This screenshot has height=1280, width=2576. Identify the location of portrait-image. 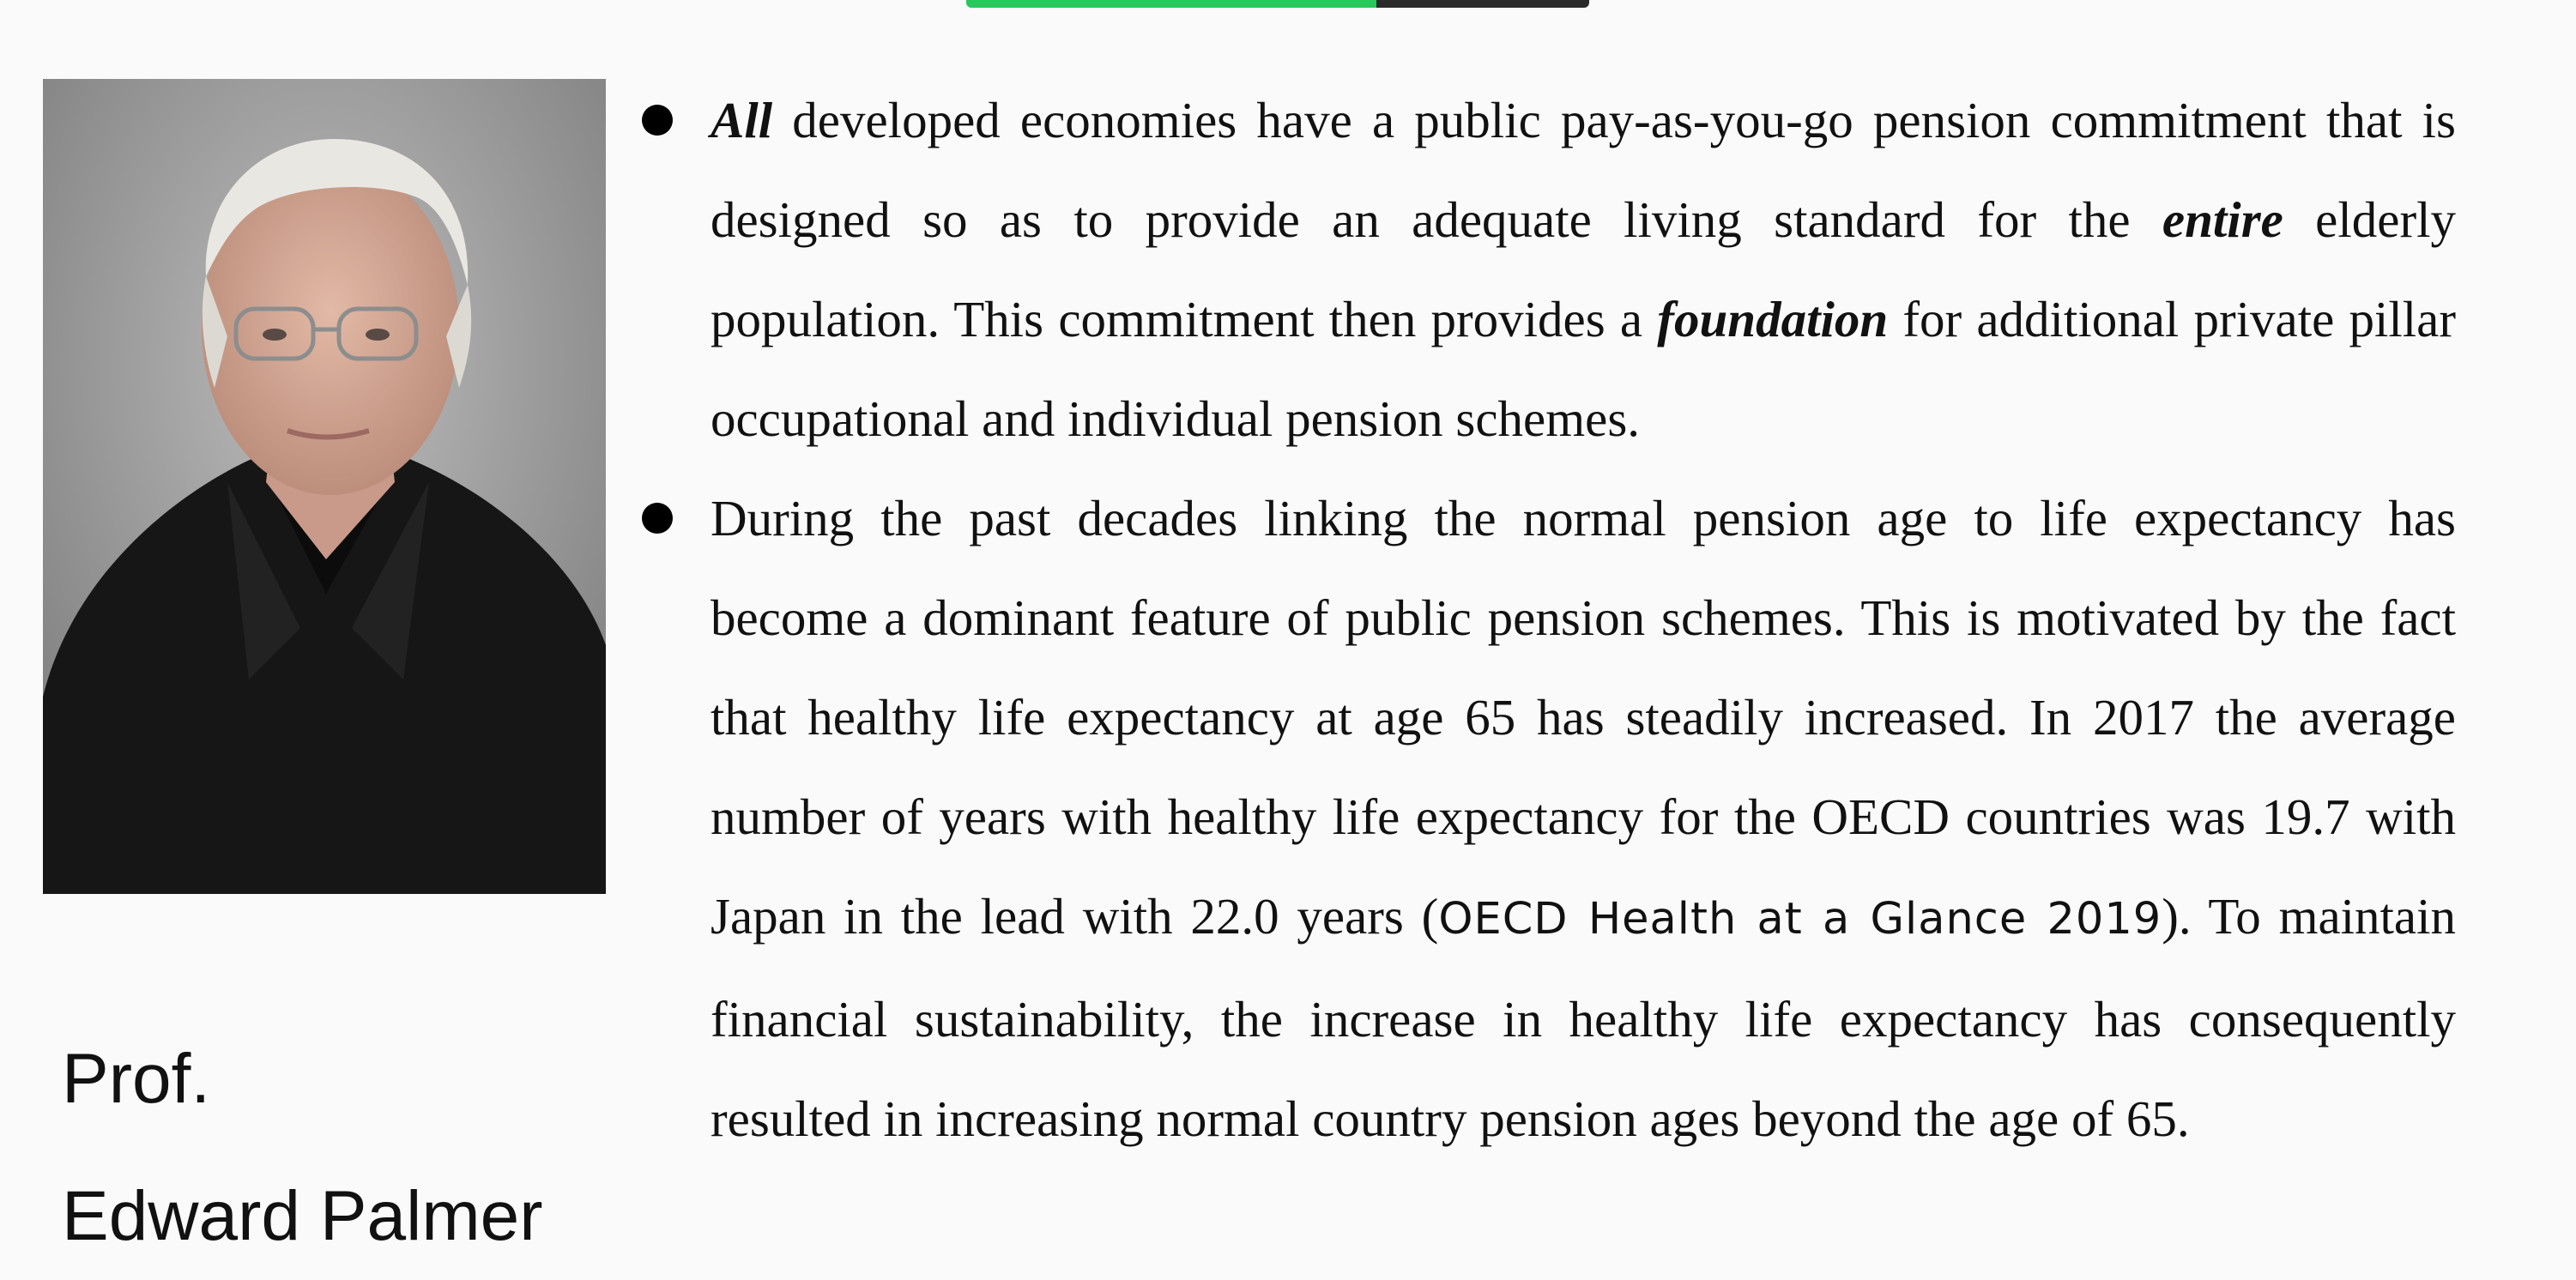
(324, 486).